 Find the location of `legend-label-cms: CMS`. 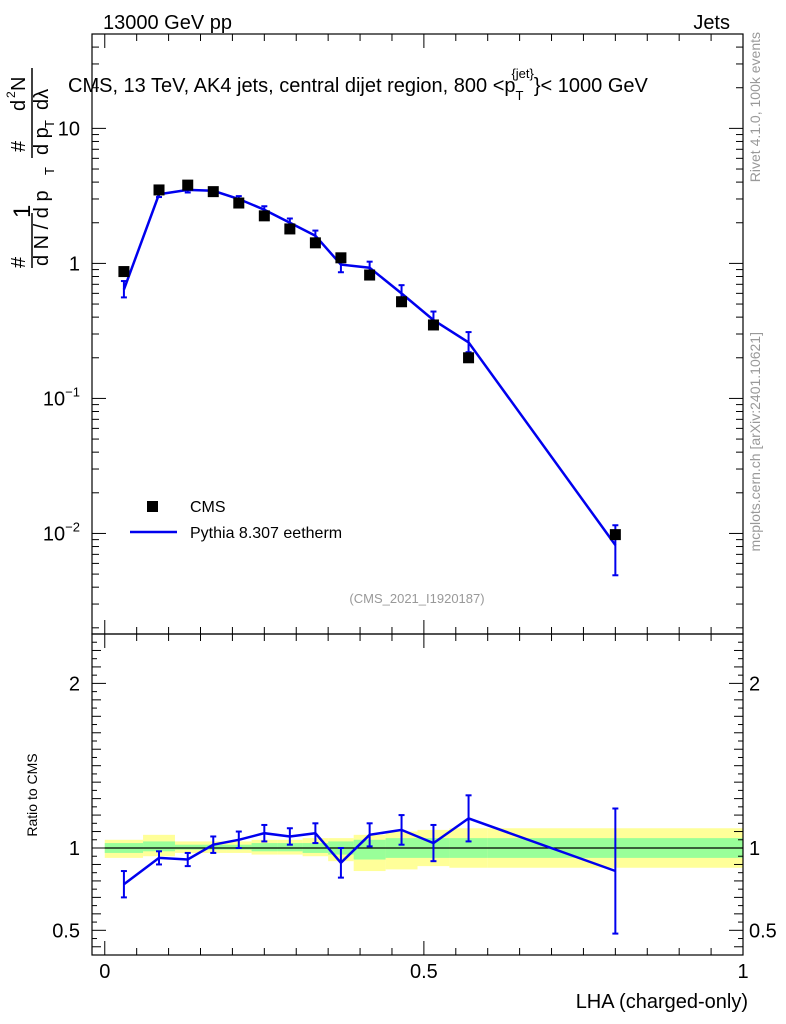

legend-label-cms: CMS is located at coordinates (208, 507).